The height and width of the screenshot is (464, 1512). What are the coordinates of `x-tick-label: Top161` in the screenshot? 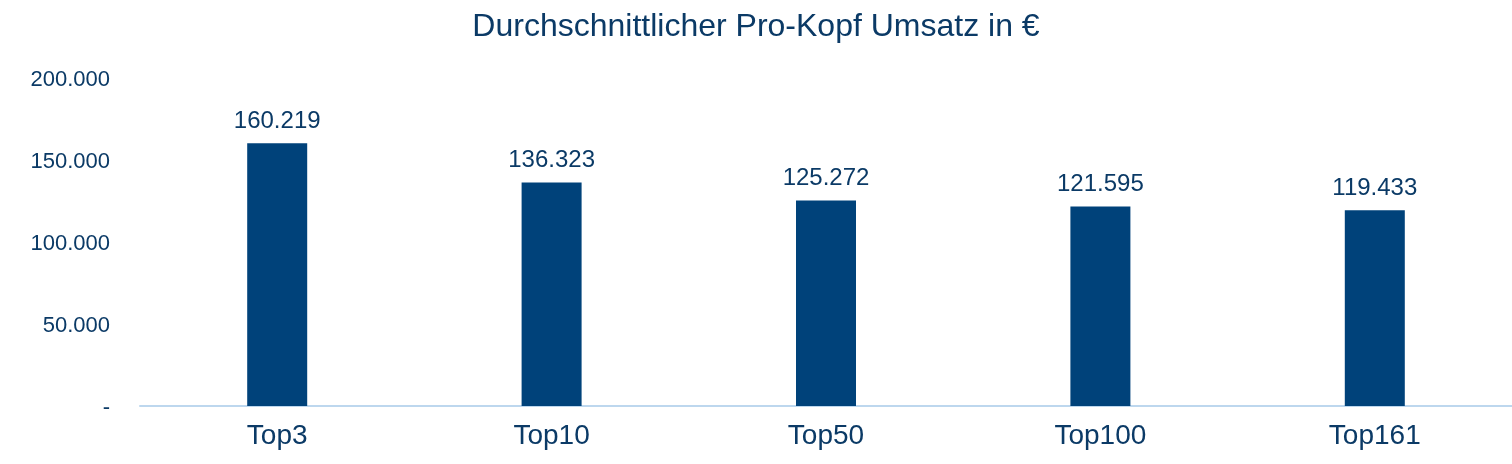 It's located at (1374, 434).